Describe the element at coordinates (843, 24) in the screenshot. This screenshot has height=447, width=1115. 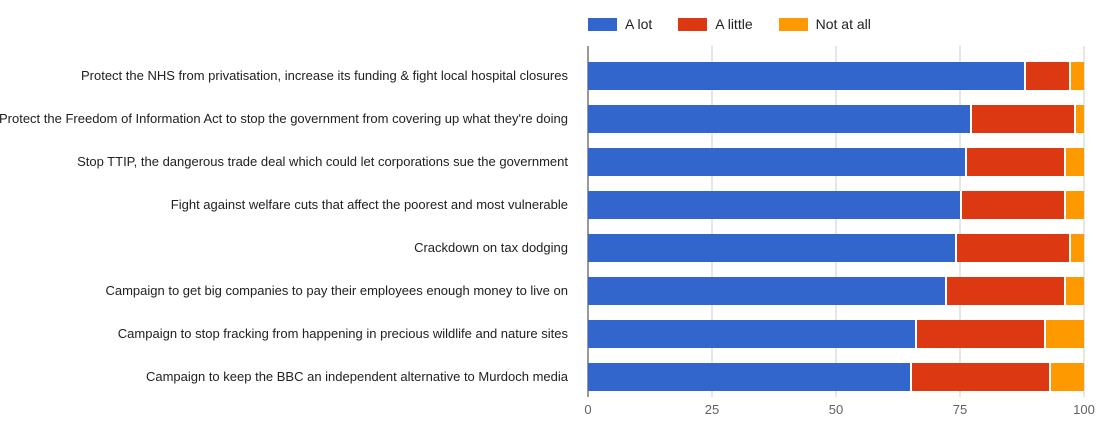
I see `legend-label: Not at all` at that location.